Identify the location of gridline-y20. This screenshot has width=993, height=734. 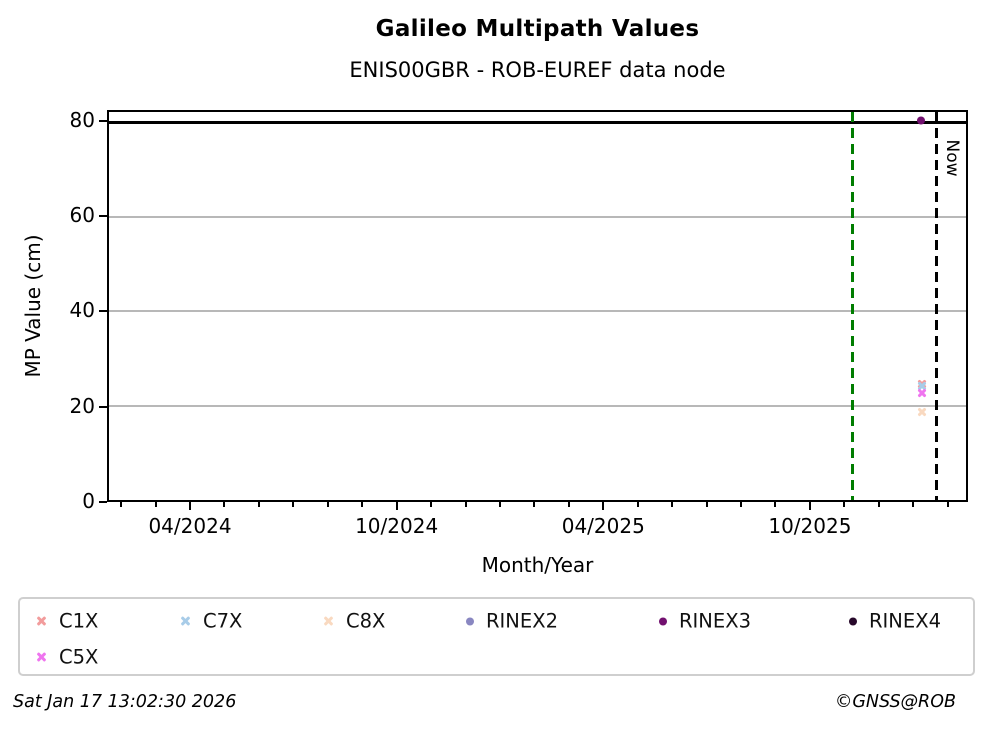
(537, 405).